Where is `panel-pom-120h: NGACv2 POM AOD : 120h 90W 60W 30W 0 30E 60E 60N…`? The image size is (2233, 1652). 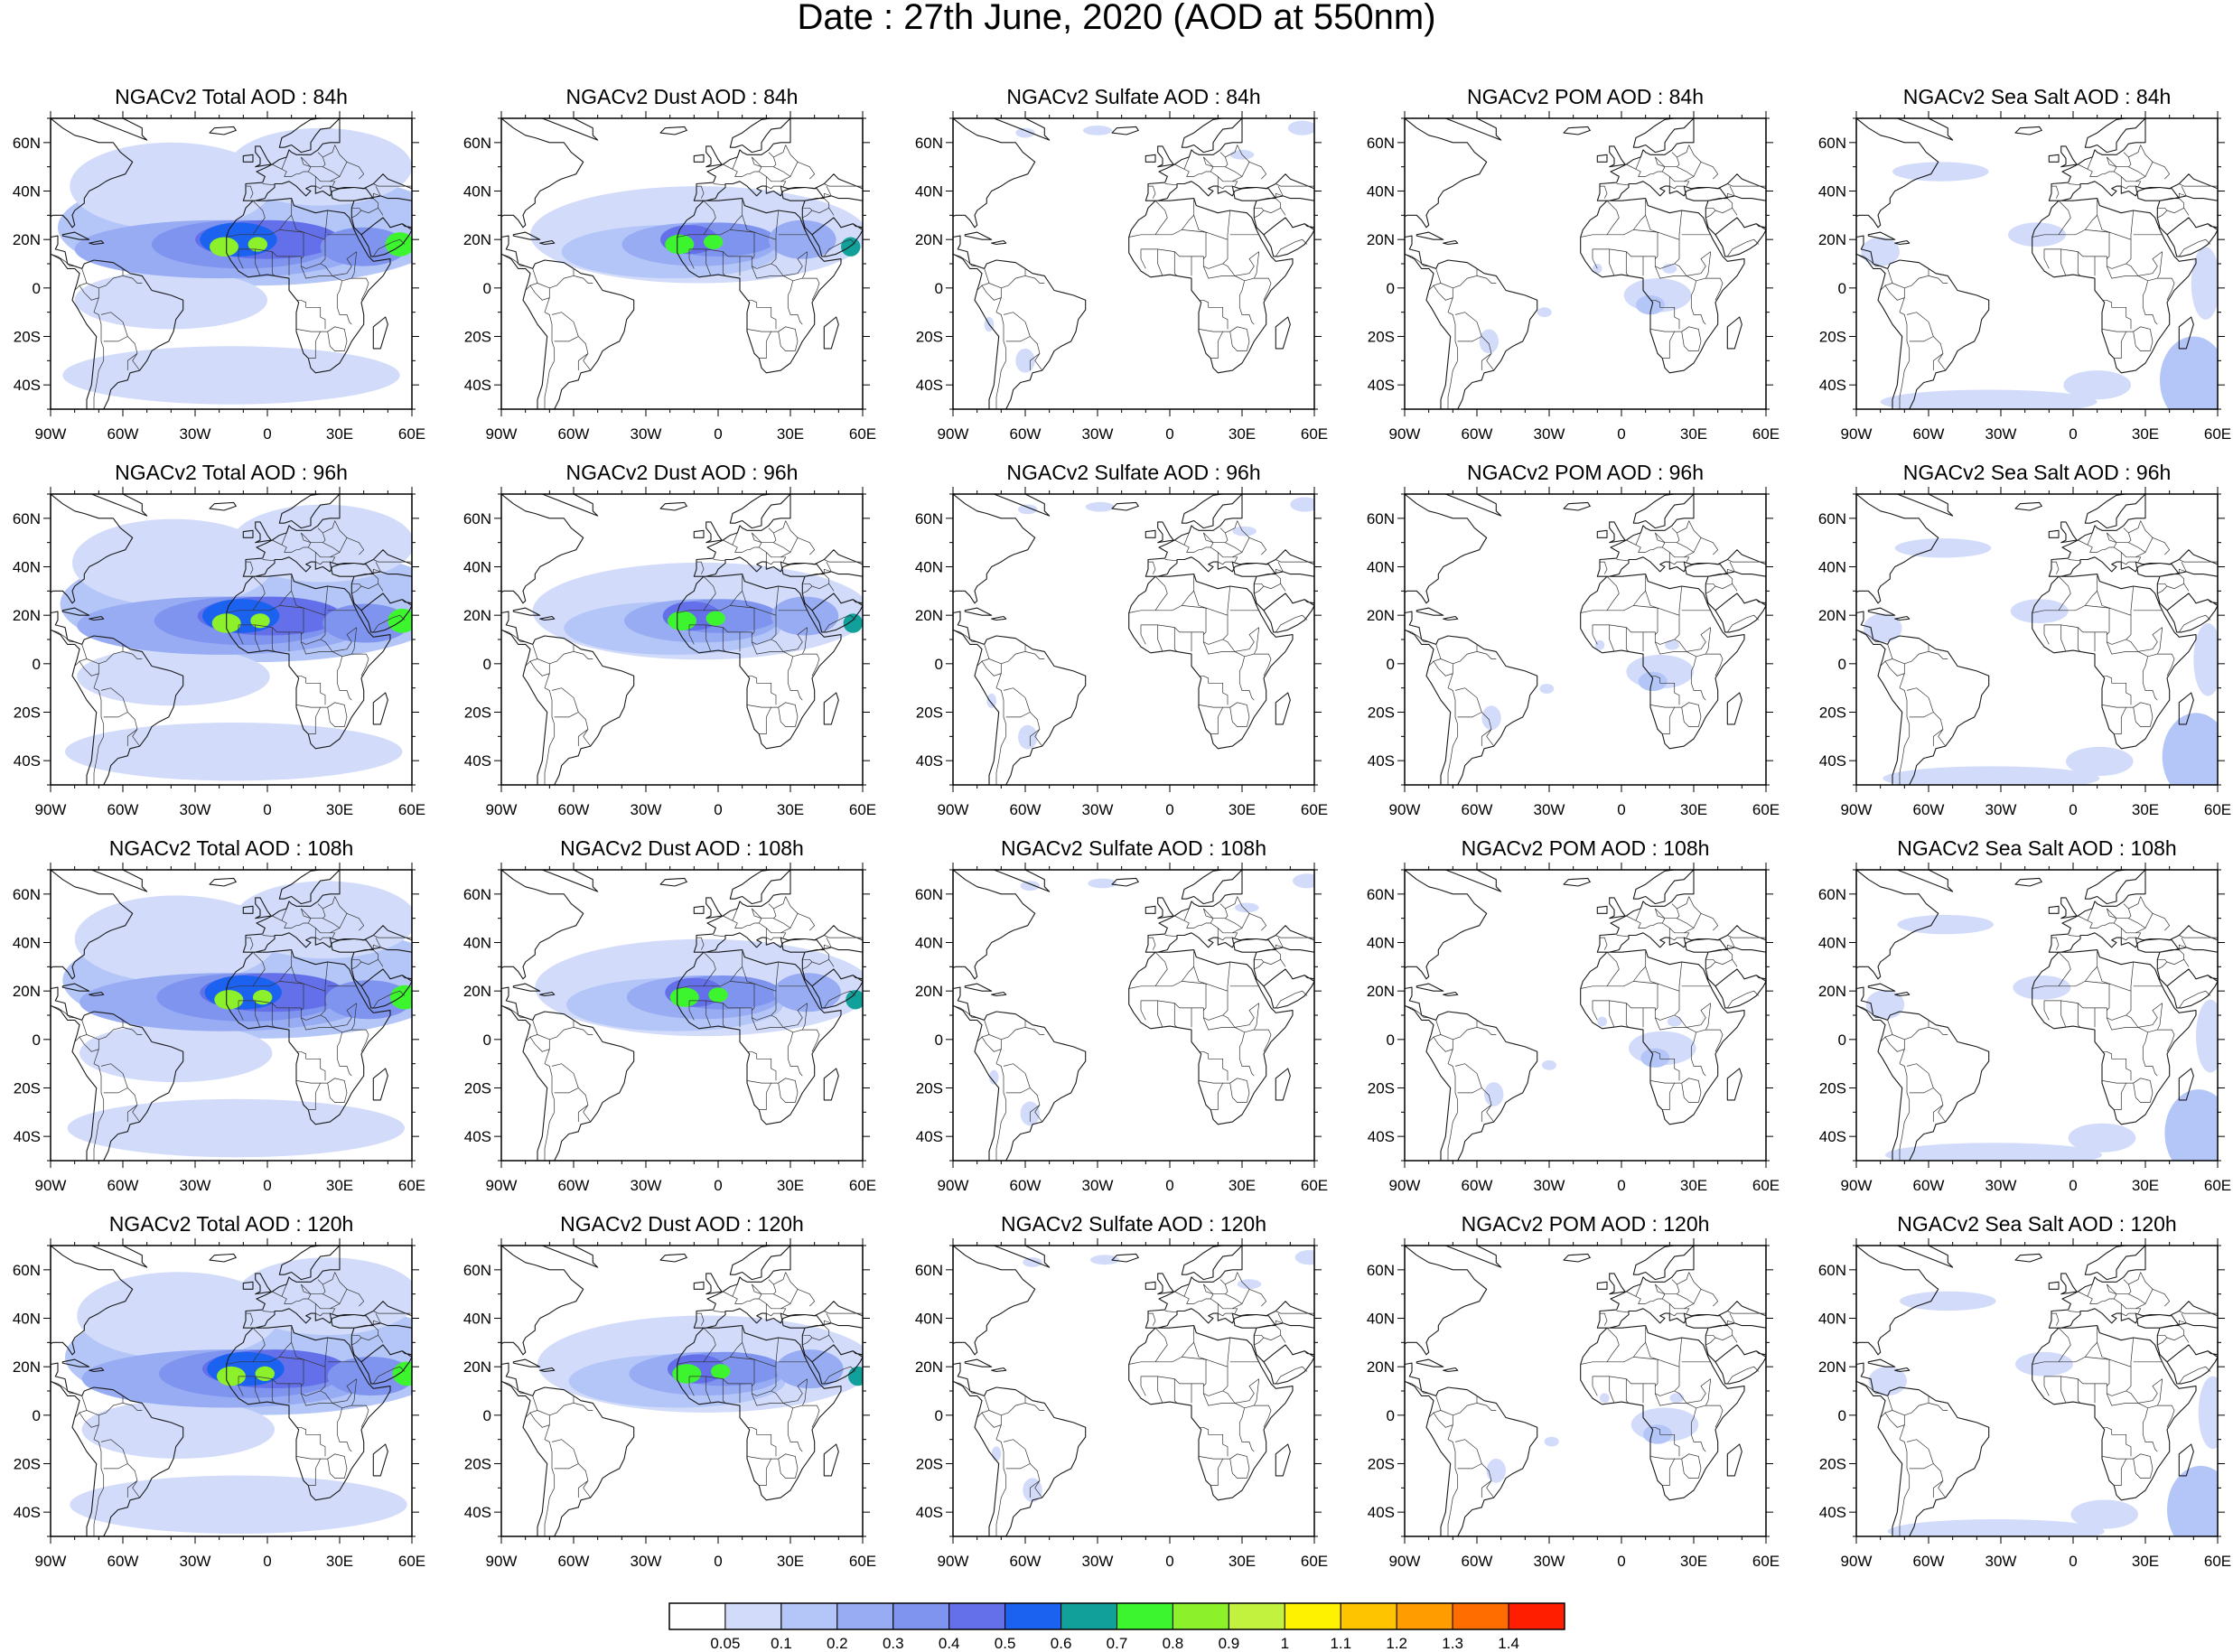
panel-pom-120h: NGACv2 POM AOD : 120h 90W 60W 30W 0 30E 60E 60N… is located at coordinates (1573, 1391).